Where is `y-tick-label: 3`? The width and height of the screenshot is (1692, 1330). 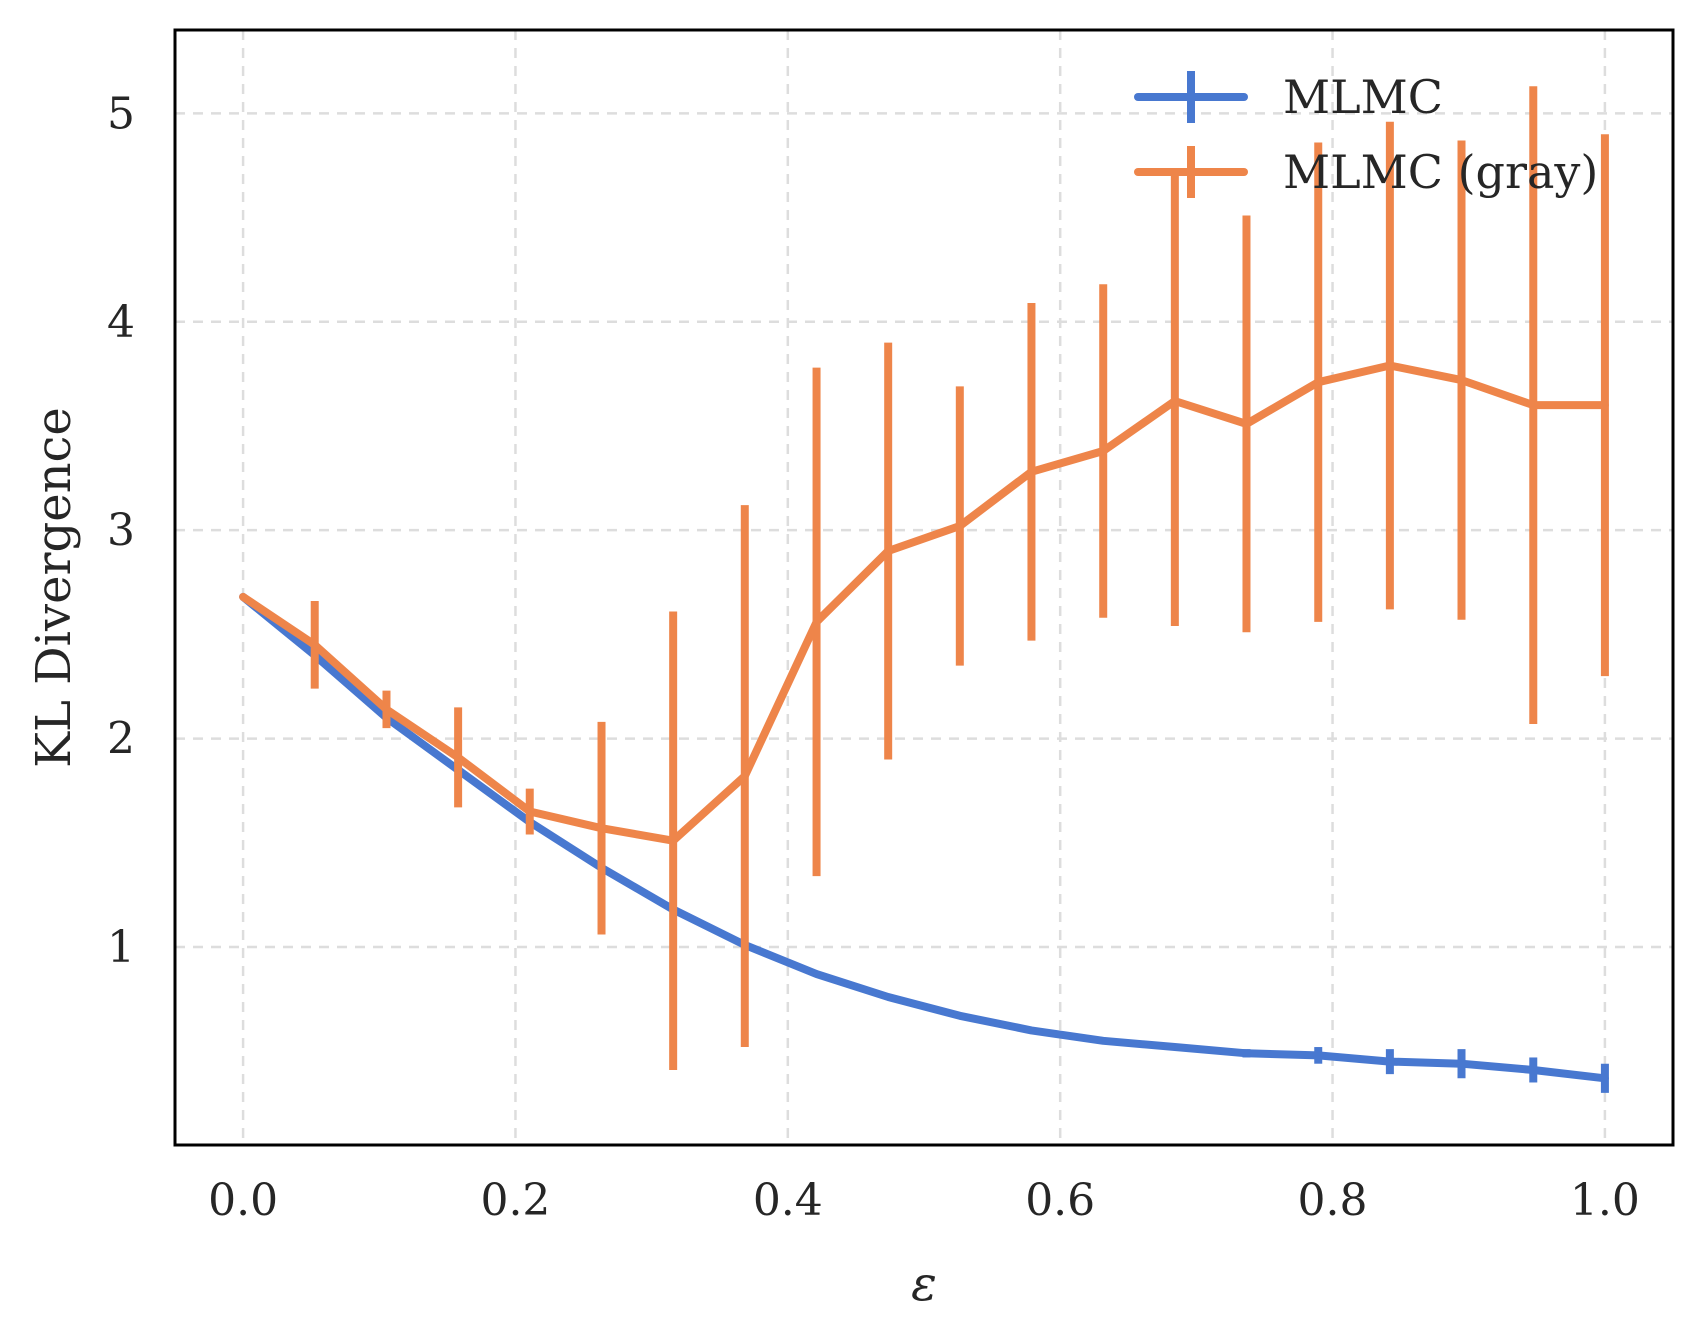
y-tick-label: 3 is located at coordinates (121, 530).